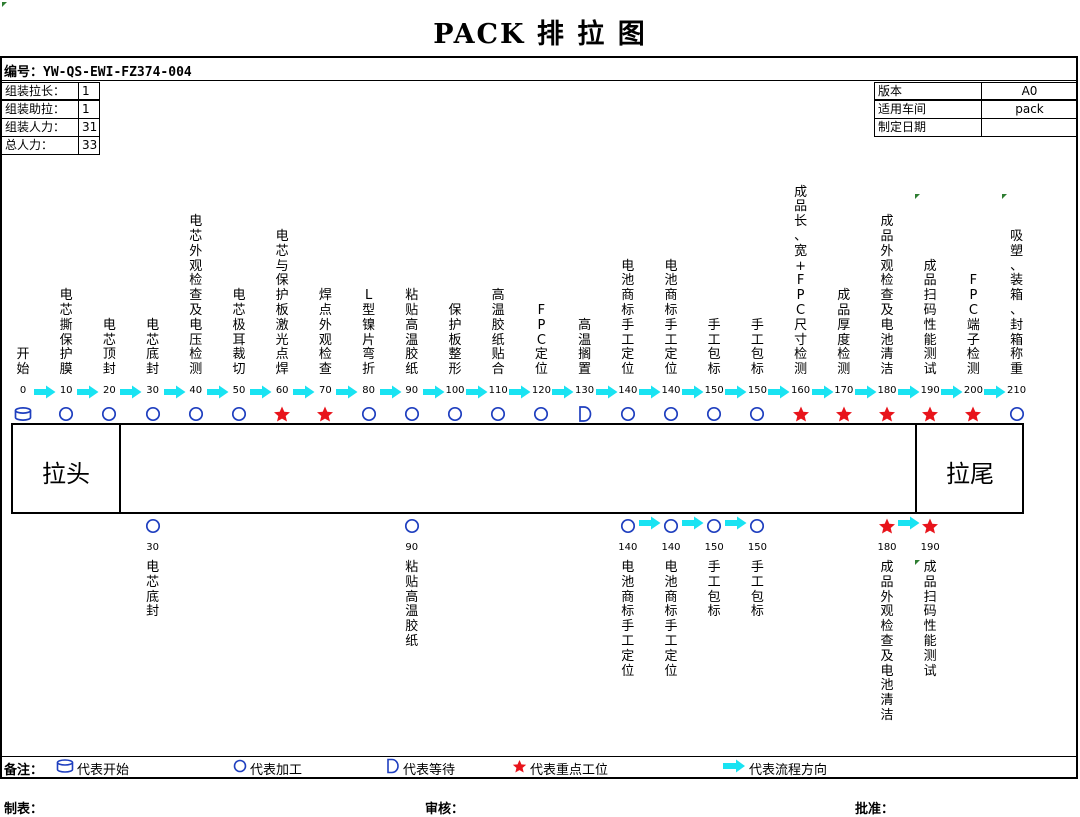 This screenshot has height=817, width=1080. I want to click on code-label: 编号：, so click(24, 72).